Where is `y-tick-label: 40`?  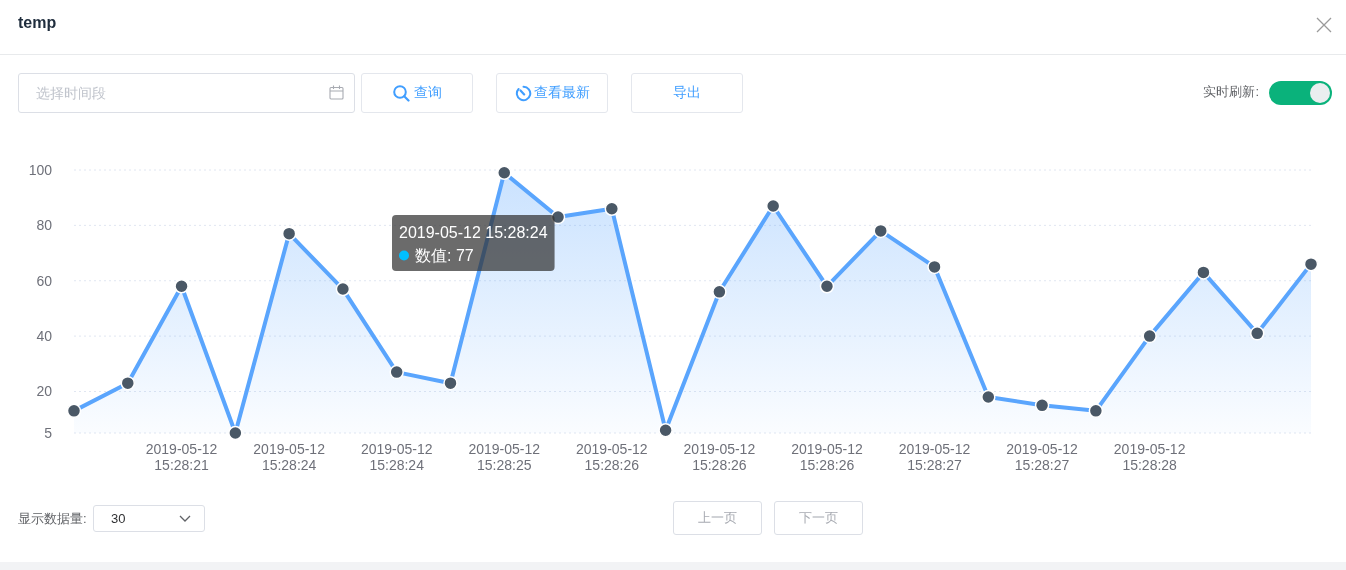
y-tick-label: 40 is located at coordinates (44, 336).